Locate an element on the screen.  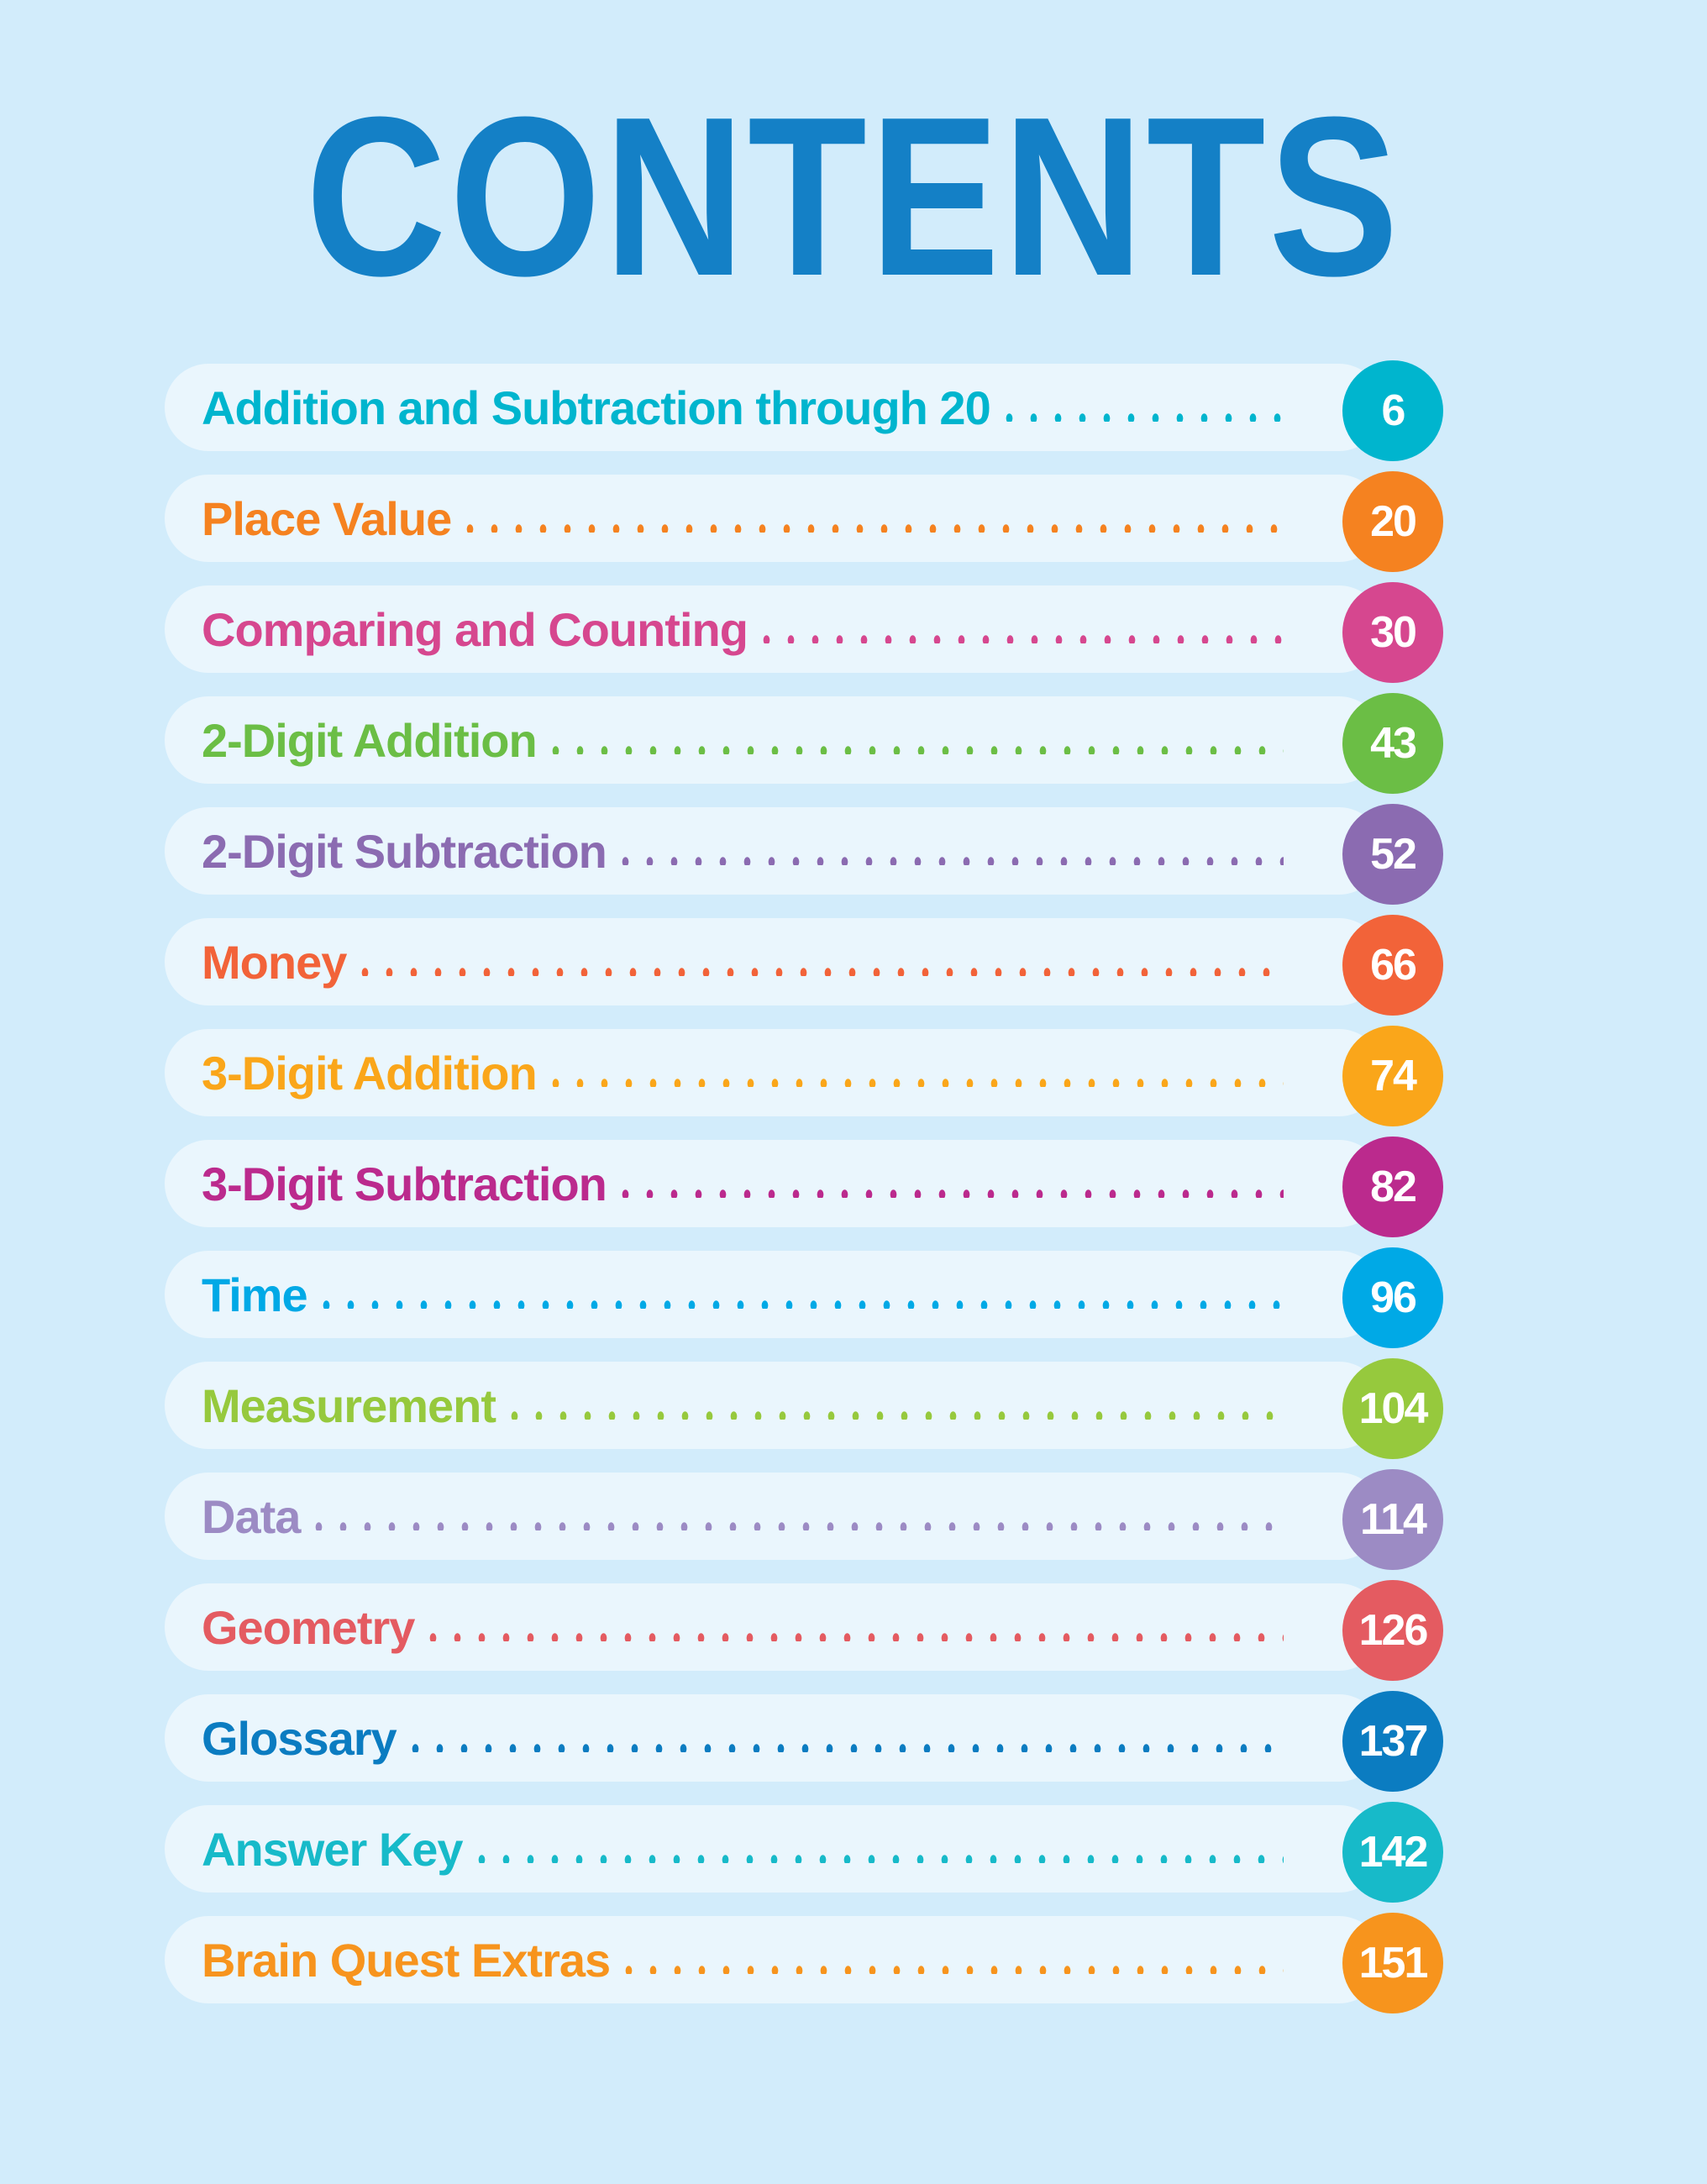
toc-entry: 3-Digit Addition 74 is located at coordinates (804, 1076).